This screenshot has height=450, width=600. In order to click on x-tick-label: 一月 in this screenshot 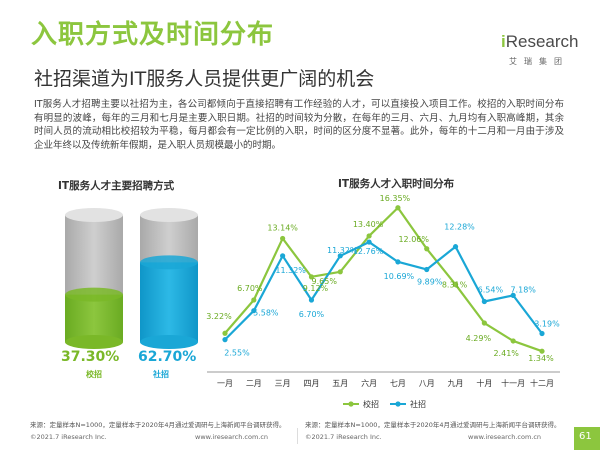, I will do `click(225, 383)`.